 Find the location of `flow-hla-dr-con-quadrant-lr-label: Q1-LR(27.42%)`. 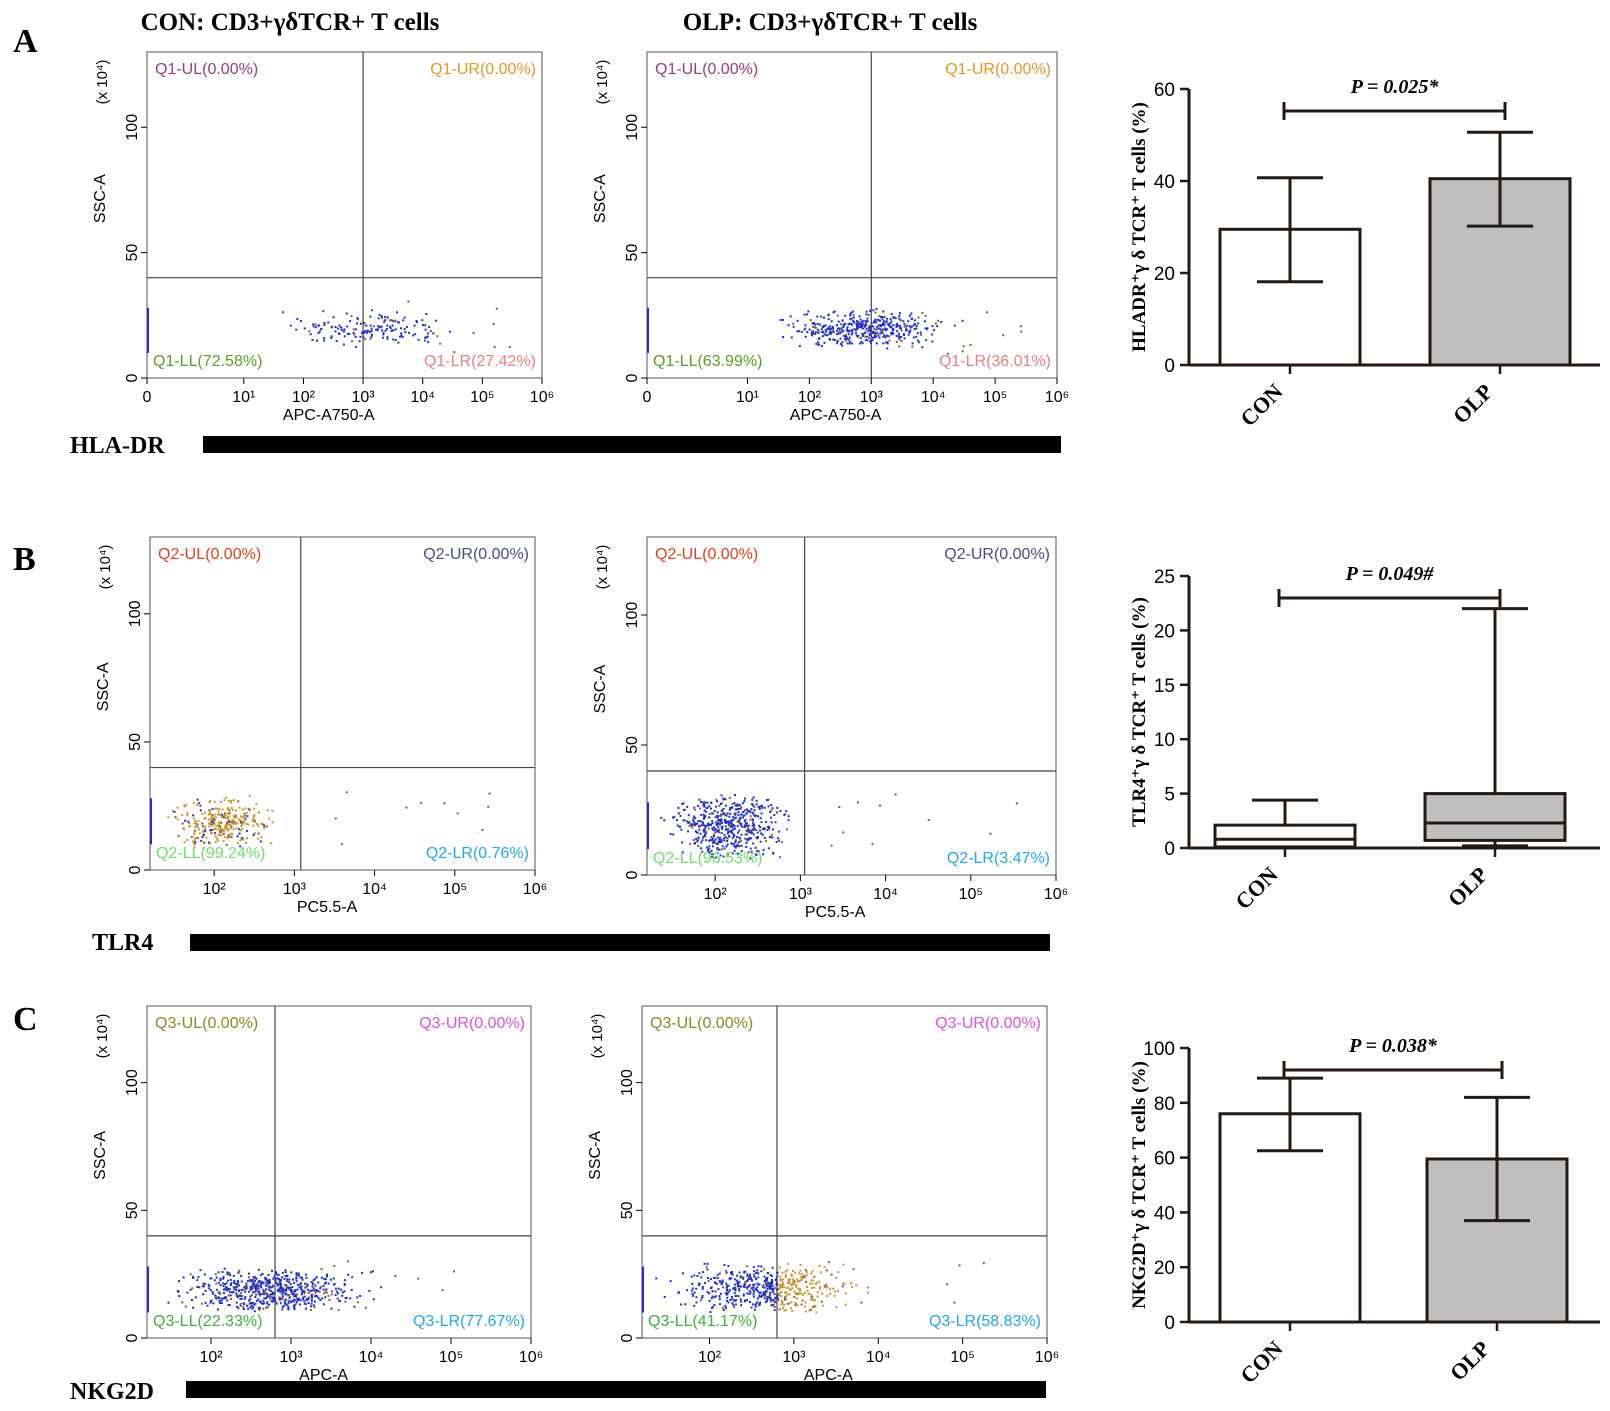

flow-hla-dr-con-quadrant-lr-label: Q1-LR(27.42%) is located at coordinates (480, 361).